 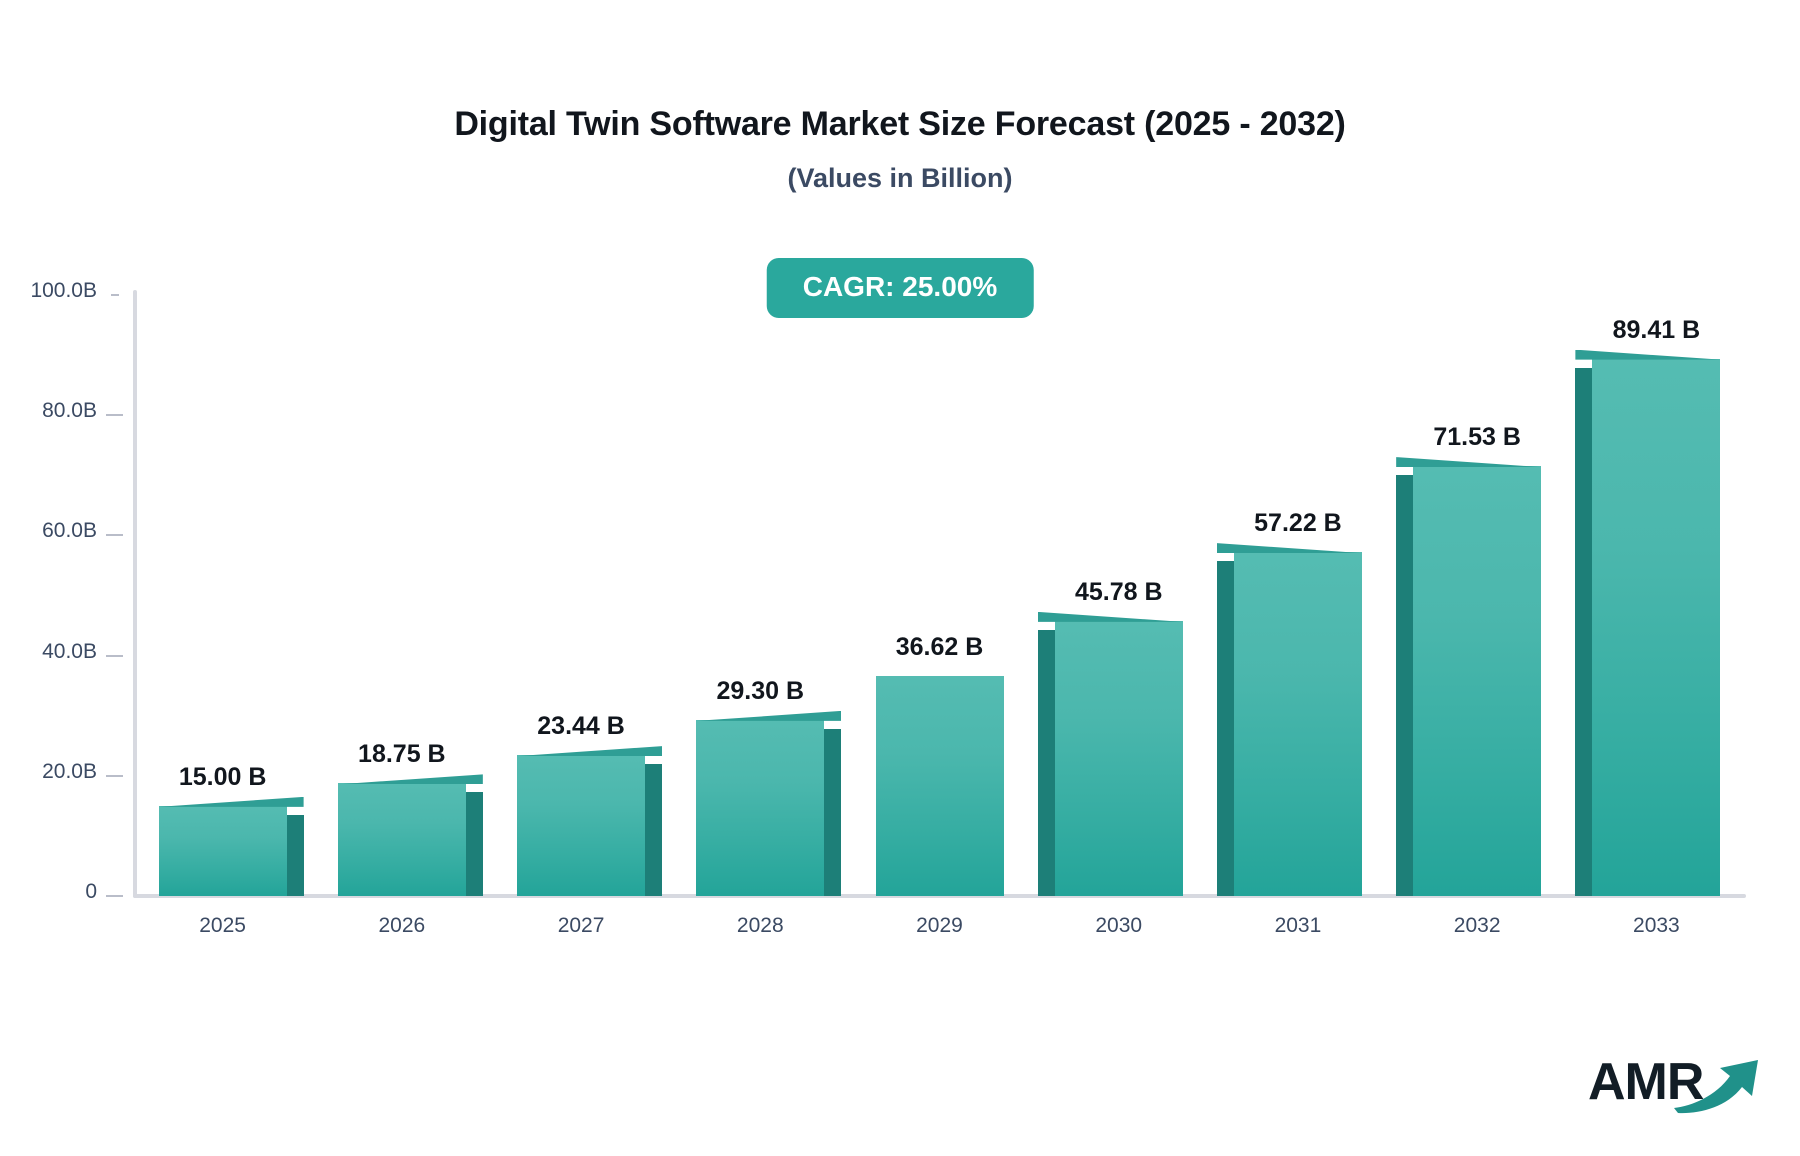 I want to click on bar-value-label: 29.30 B, so click(x=760, y=690).